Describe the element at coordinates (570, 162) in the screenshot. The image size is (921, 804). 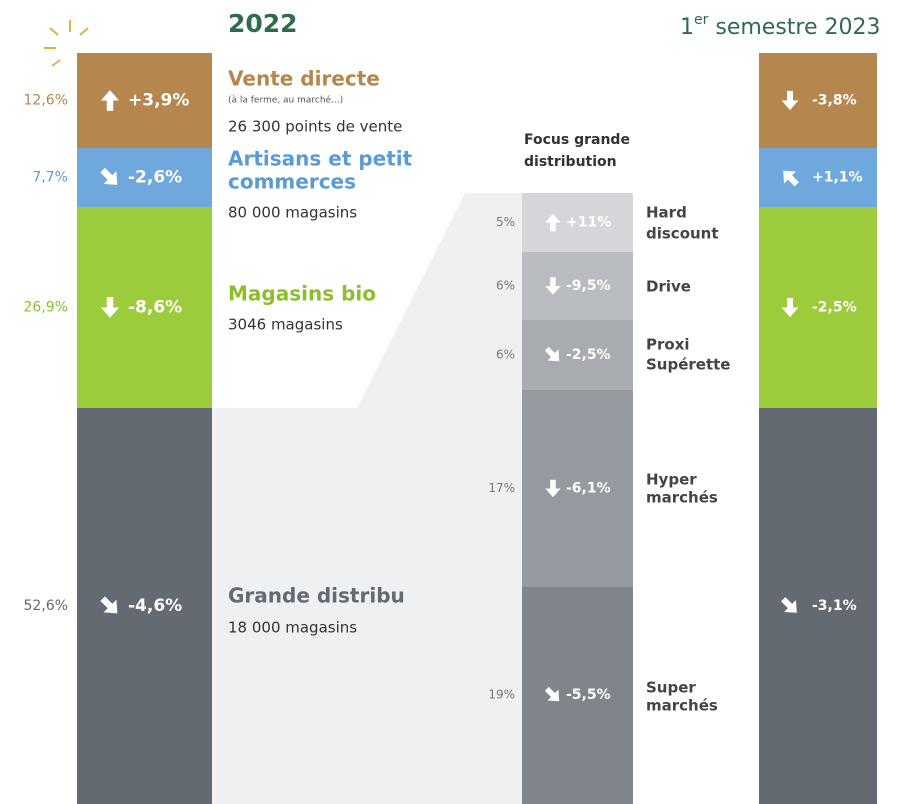
I see `focus-title: distribution` at that location.